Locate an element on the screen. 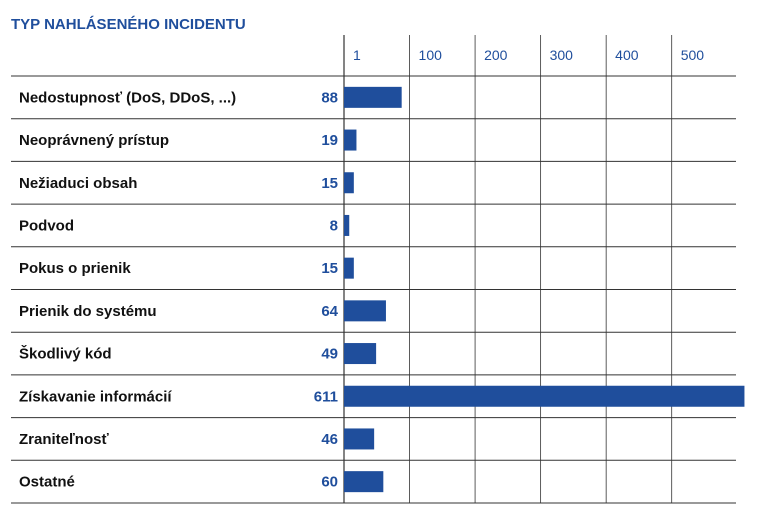 This screenshot has height=522, width=763. bar-row: Nežiaduci obsah 15 is located at coordinates (186, 183).